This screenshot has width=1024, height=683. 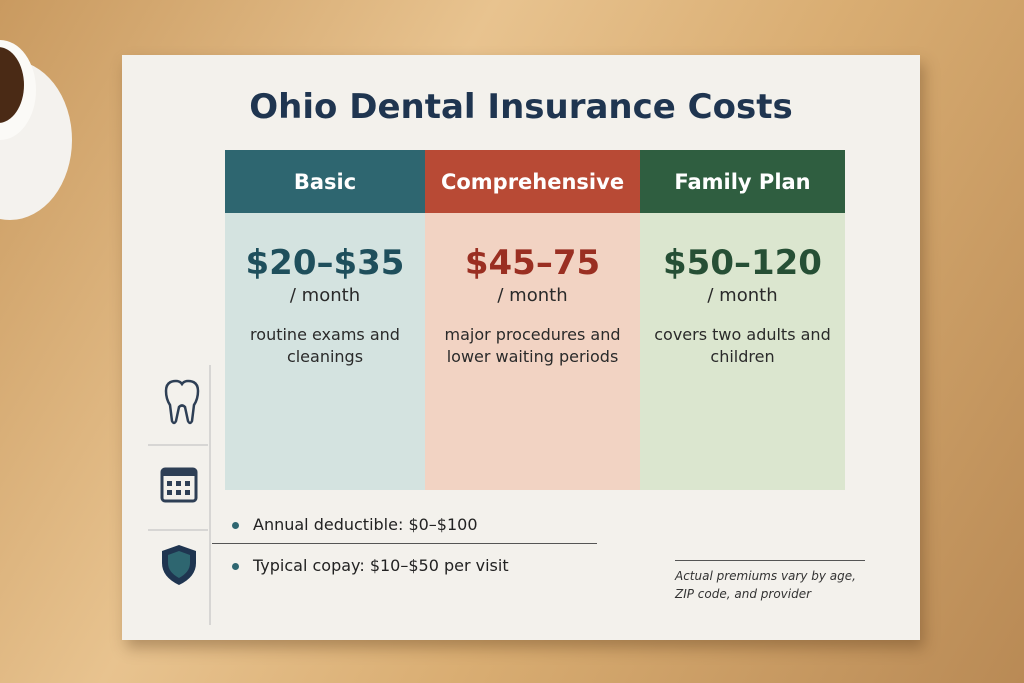 What do you see at coordinates (532, 181) in the screenshot?
I see `plan-name: Comprehensive` at bounding box center [532, 181].